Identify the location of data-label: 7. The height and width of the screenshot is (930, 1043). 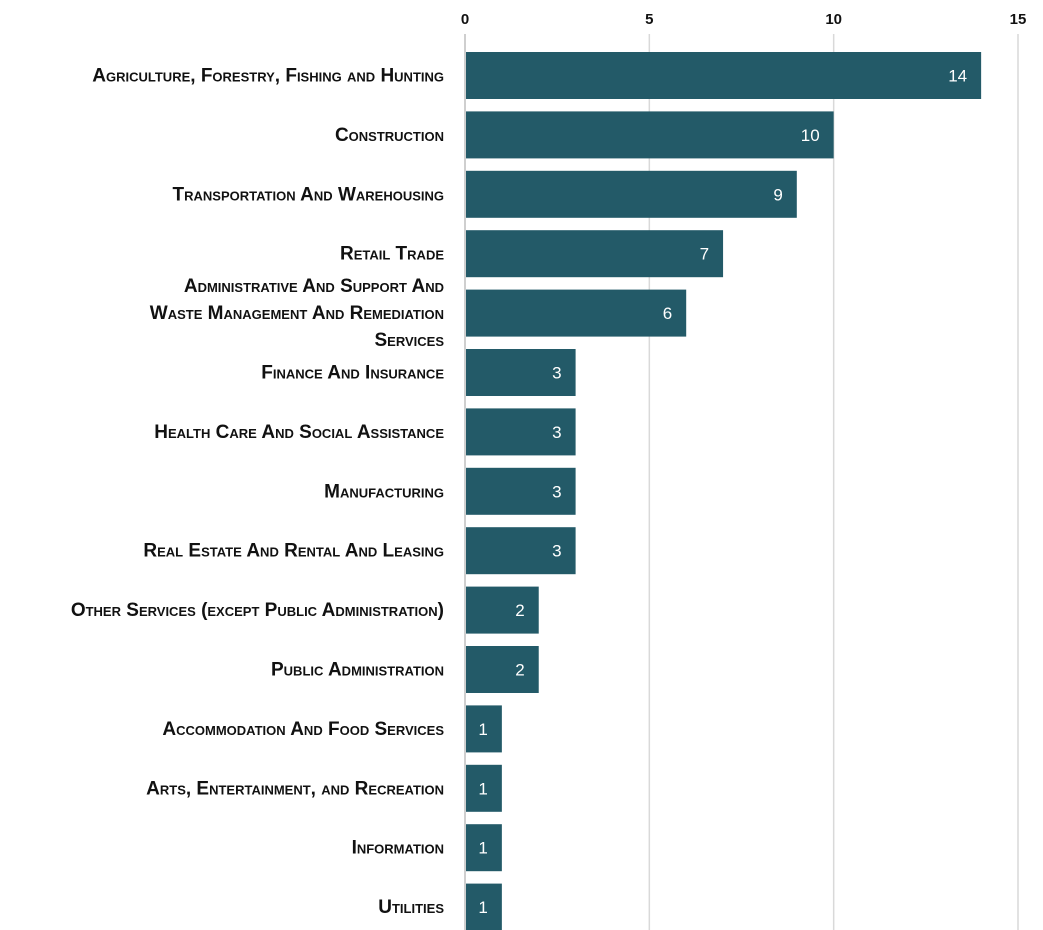
(704, 254).